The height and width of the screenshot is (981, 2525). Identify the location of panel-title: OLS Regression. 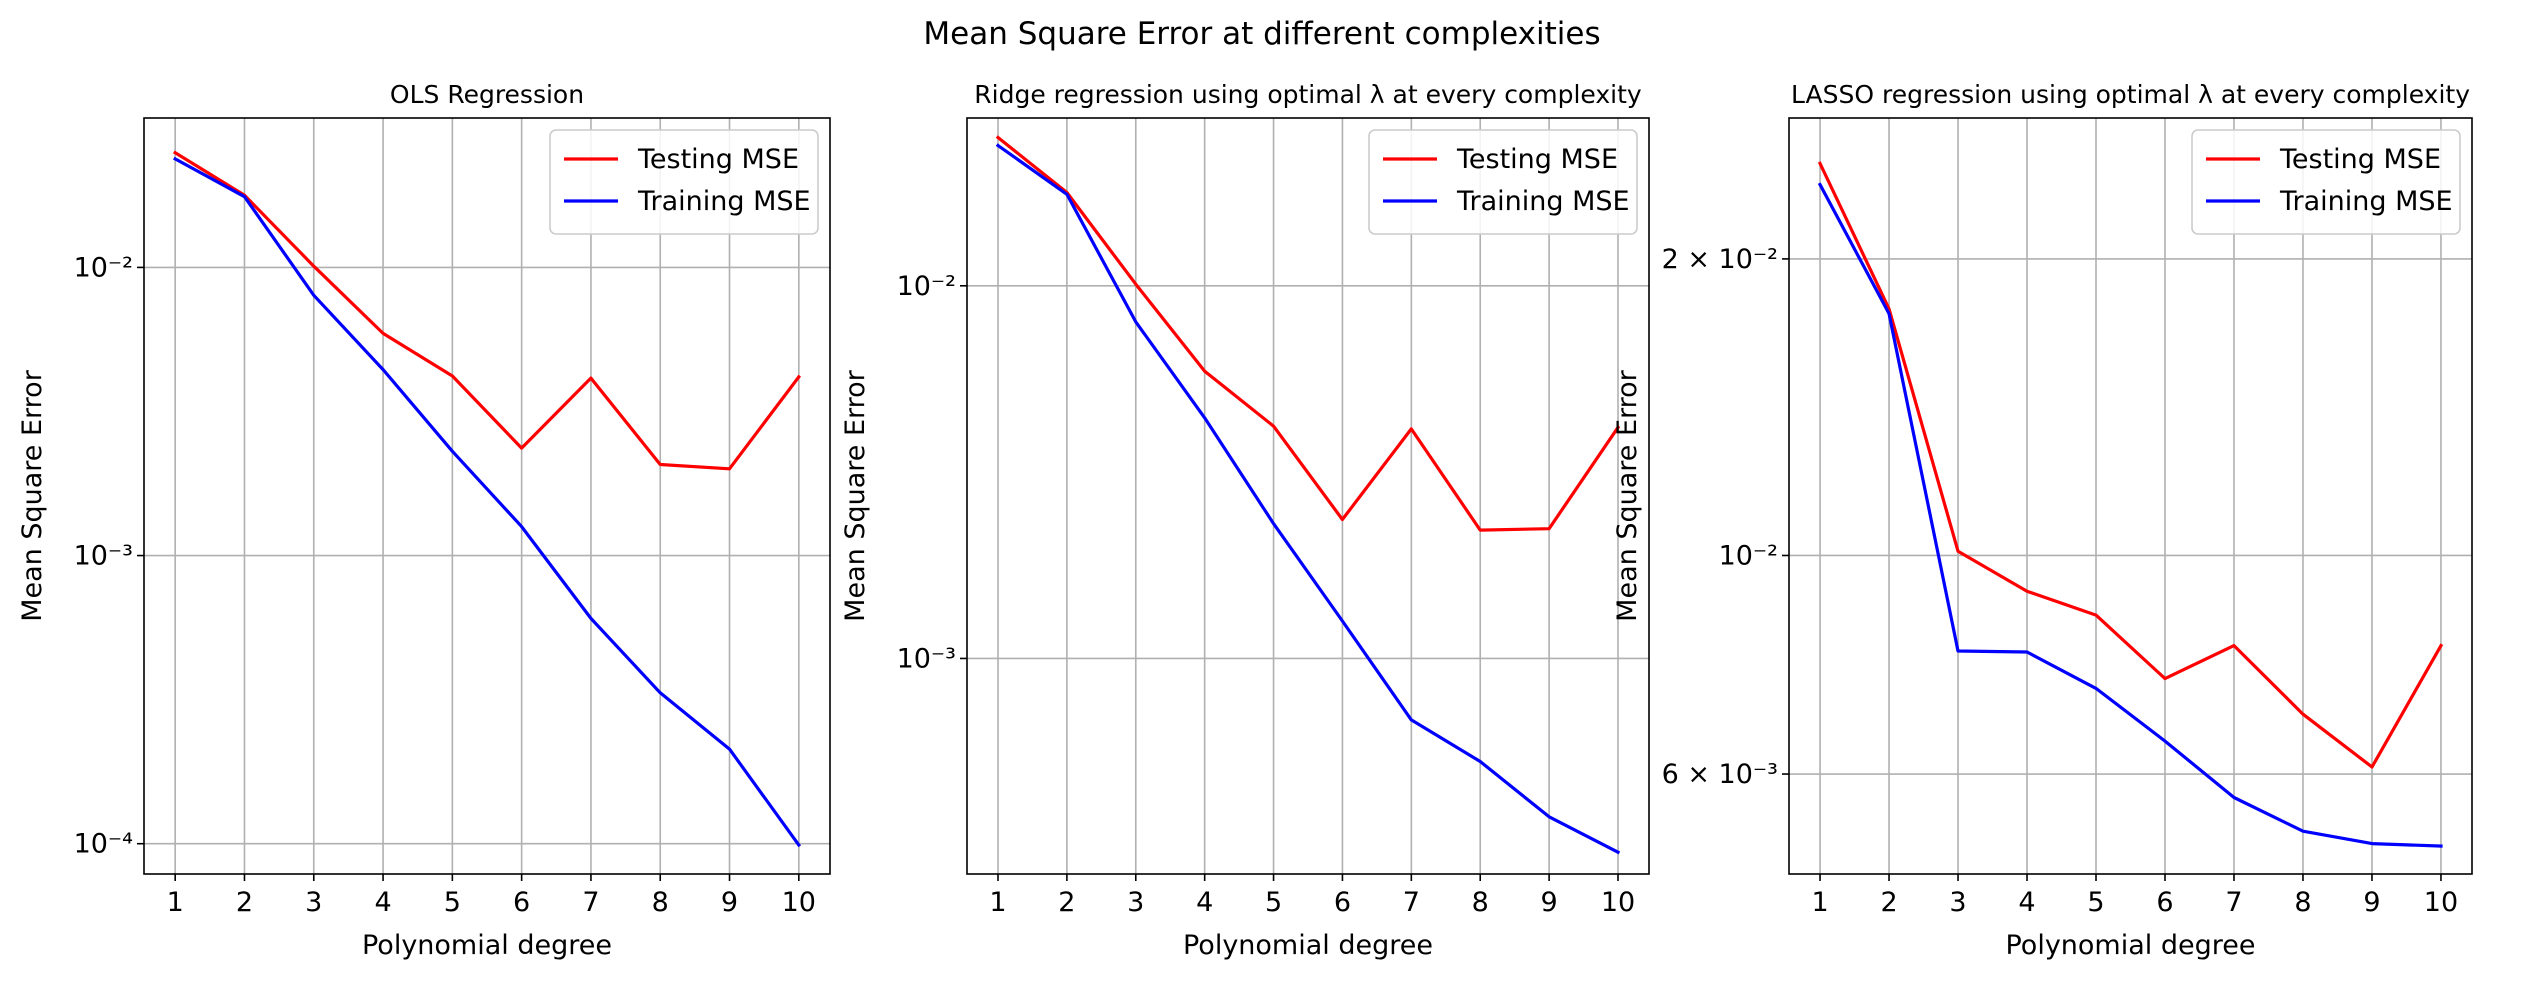
(487, 94).